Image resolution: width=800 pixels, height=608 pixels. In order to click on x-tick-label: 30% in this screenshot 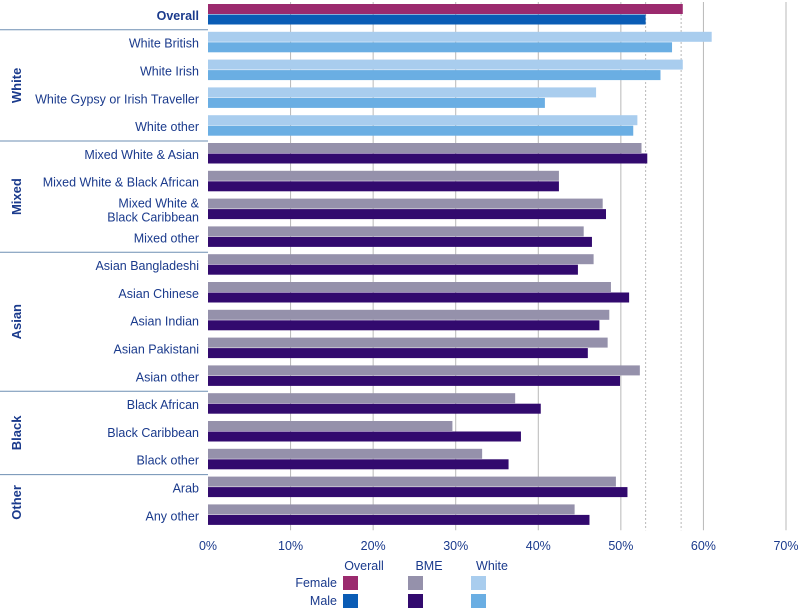, I will do `click(455, 546)`.